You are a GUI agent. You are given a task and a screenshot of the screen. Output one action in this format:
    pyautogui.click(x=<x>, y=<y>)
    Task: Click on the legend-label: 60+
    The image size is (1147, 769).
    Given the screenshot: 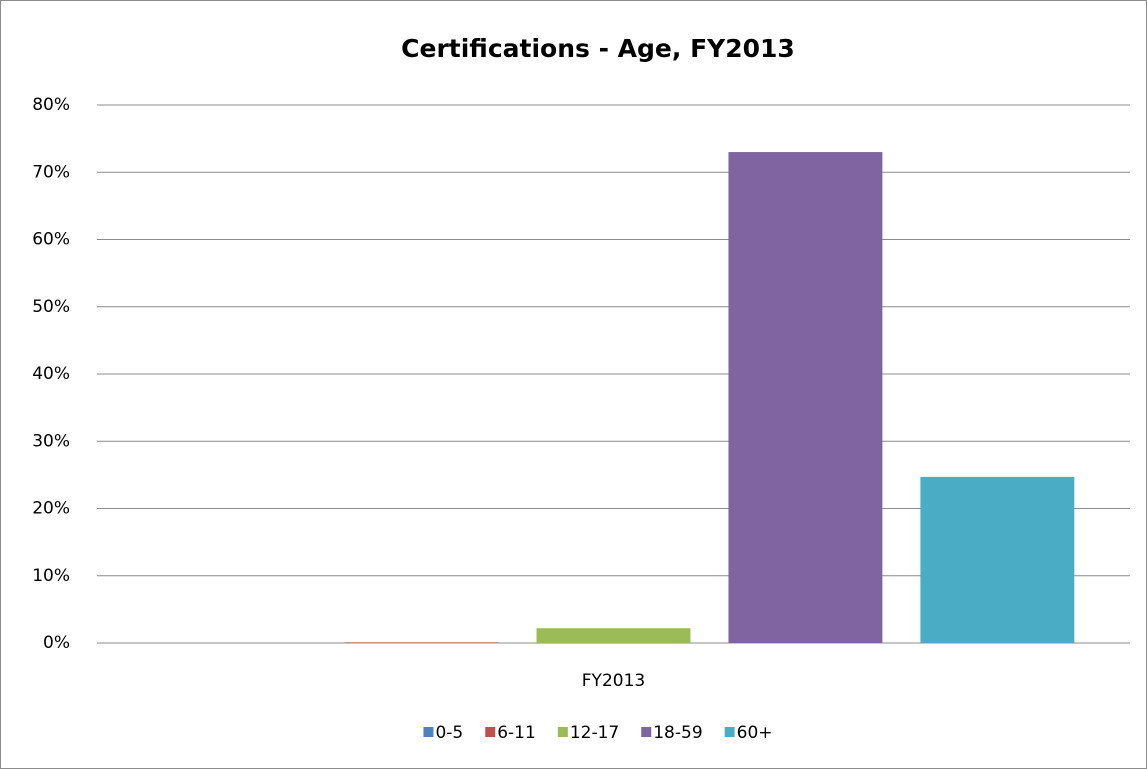 What is the action you would take?
    pyautogui.click(x=755, y=733)
    